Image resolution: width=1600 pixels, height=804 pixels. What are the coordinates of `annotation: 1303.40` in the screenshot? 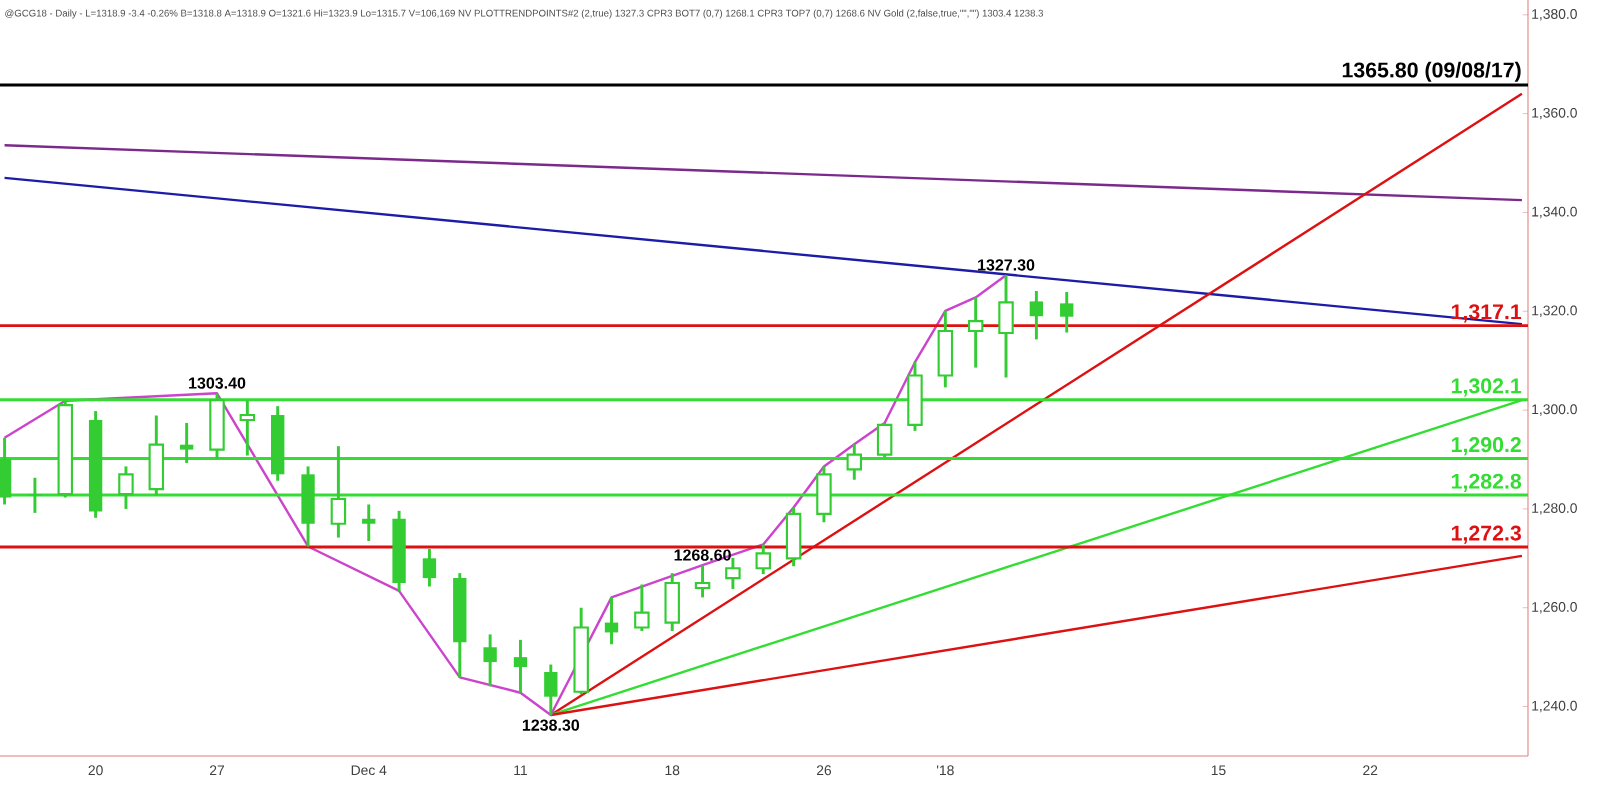 It's located at (217, 383).